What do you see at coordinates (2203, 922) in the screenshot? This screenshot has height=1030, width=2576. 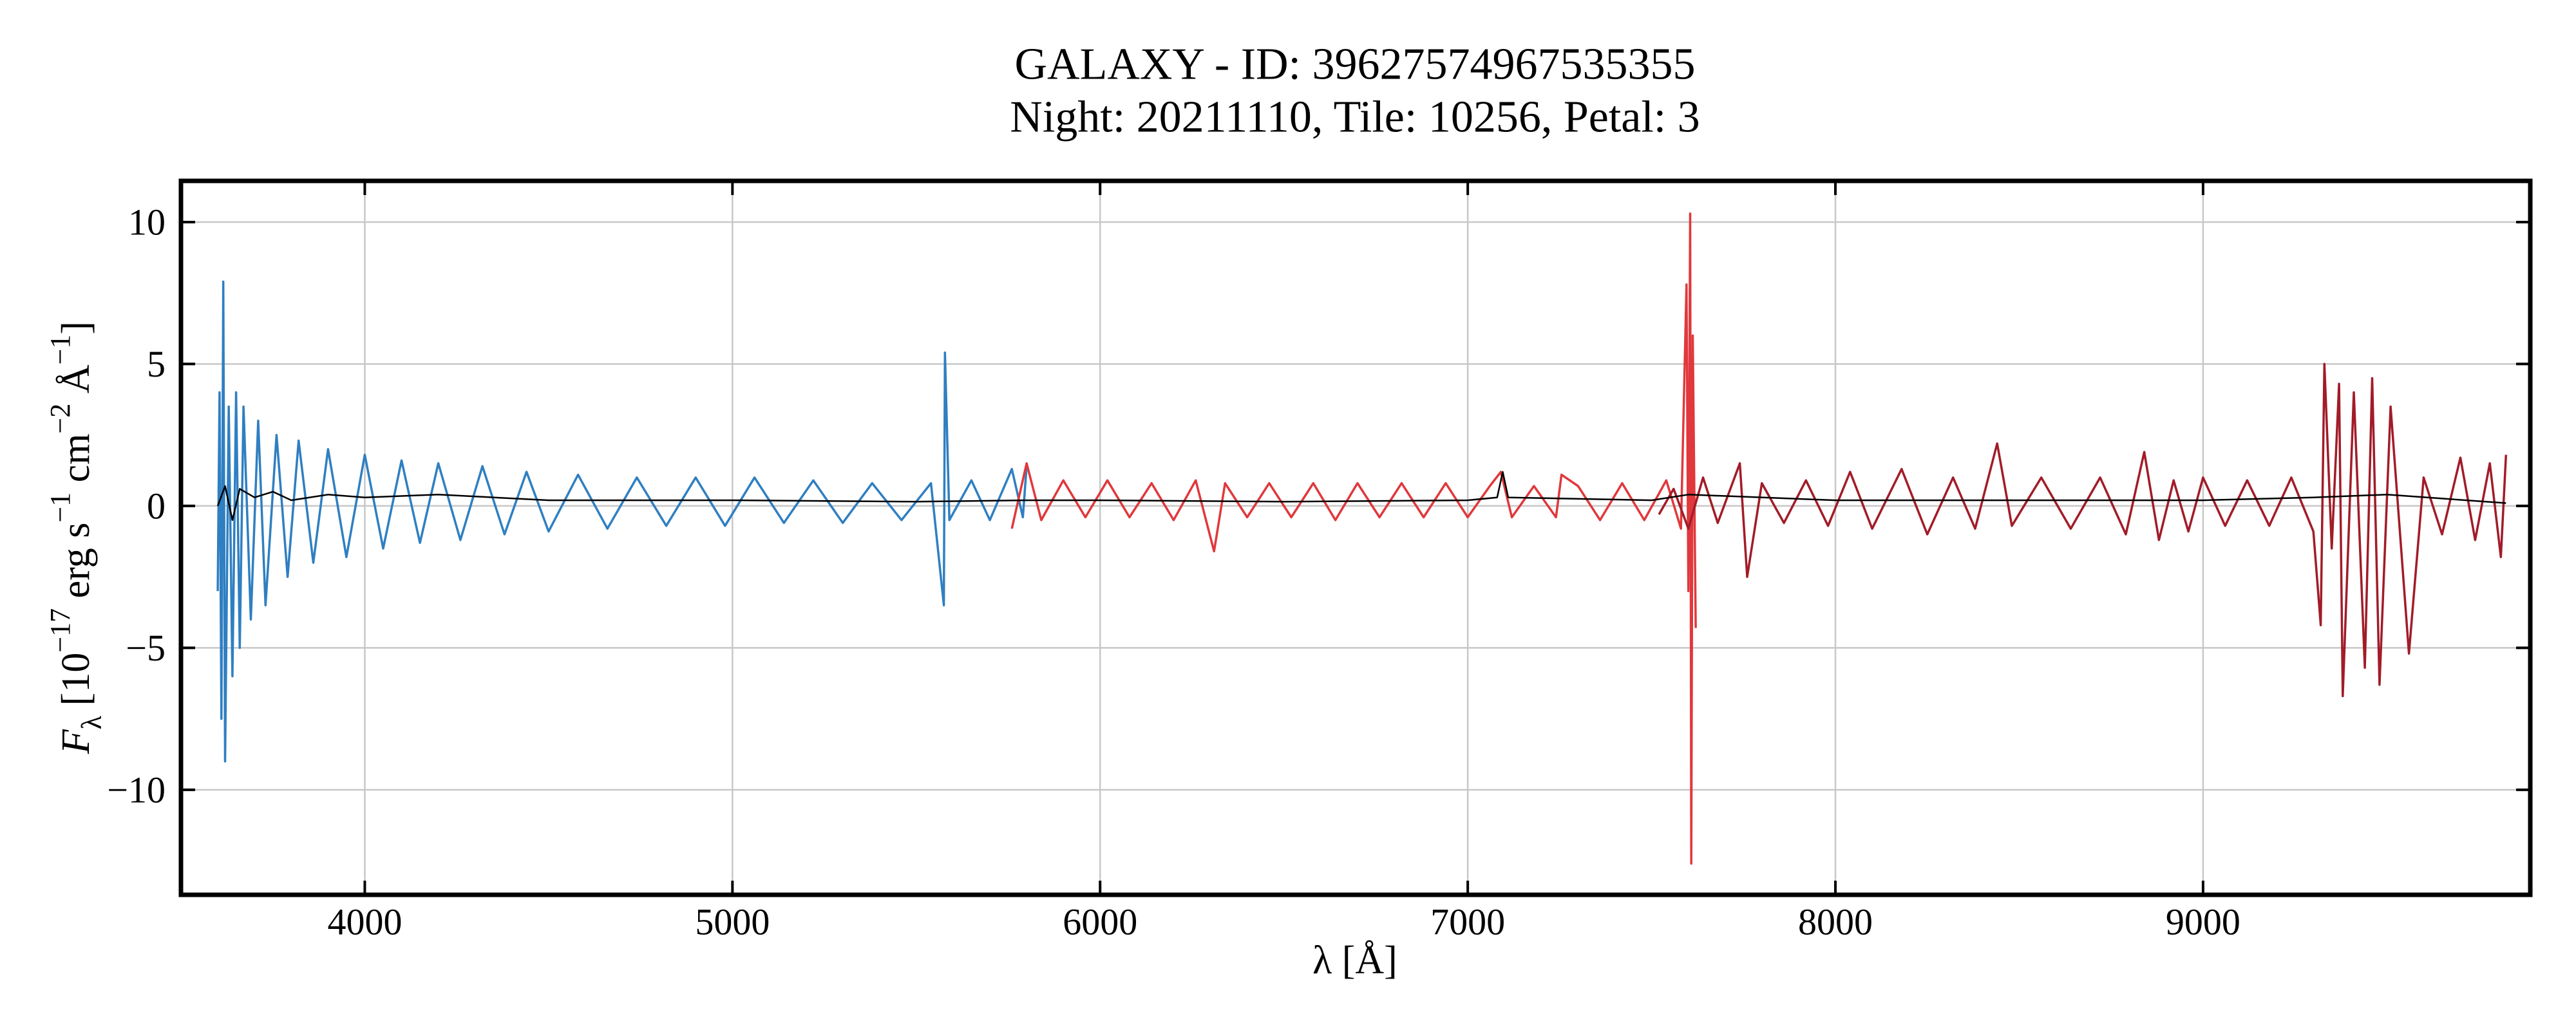 I see `x-tick-label: 9000` at bounding box center [2203, 922].